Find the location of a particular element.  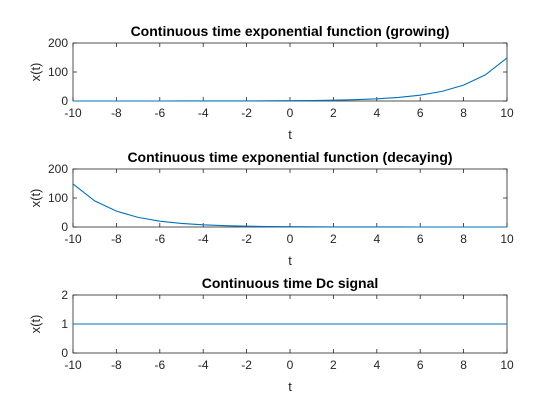

y-tick-label: 2 is located at coordinates (64, 295).